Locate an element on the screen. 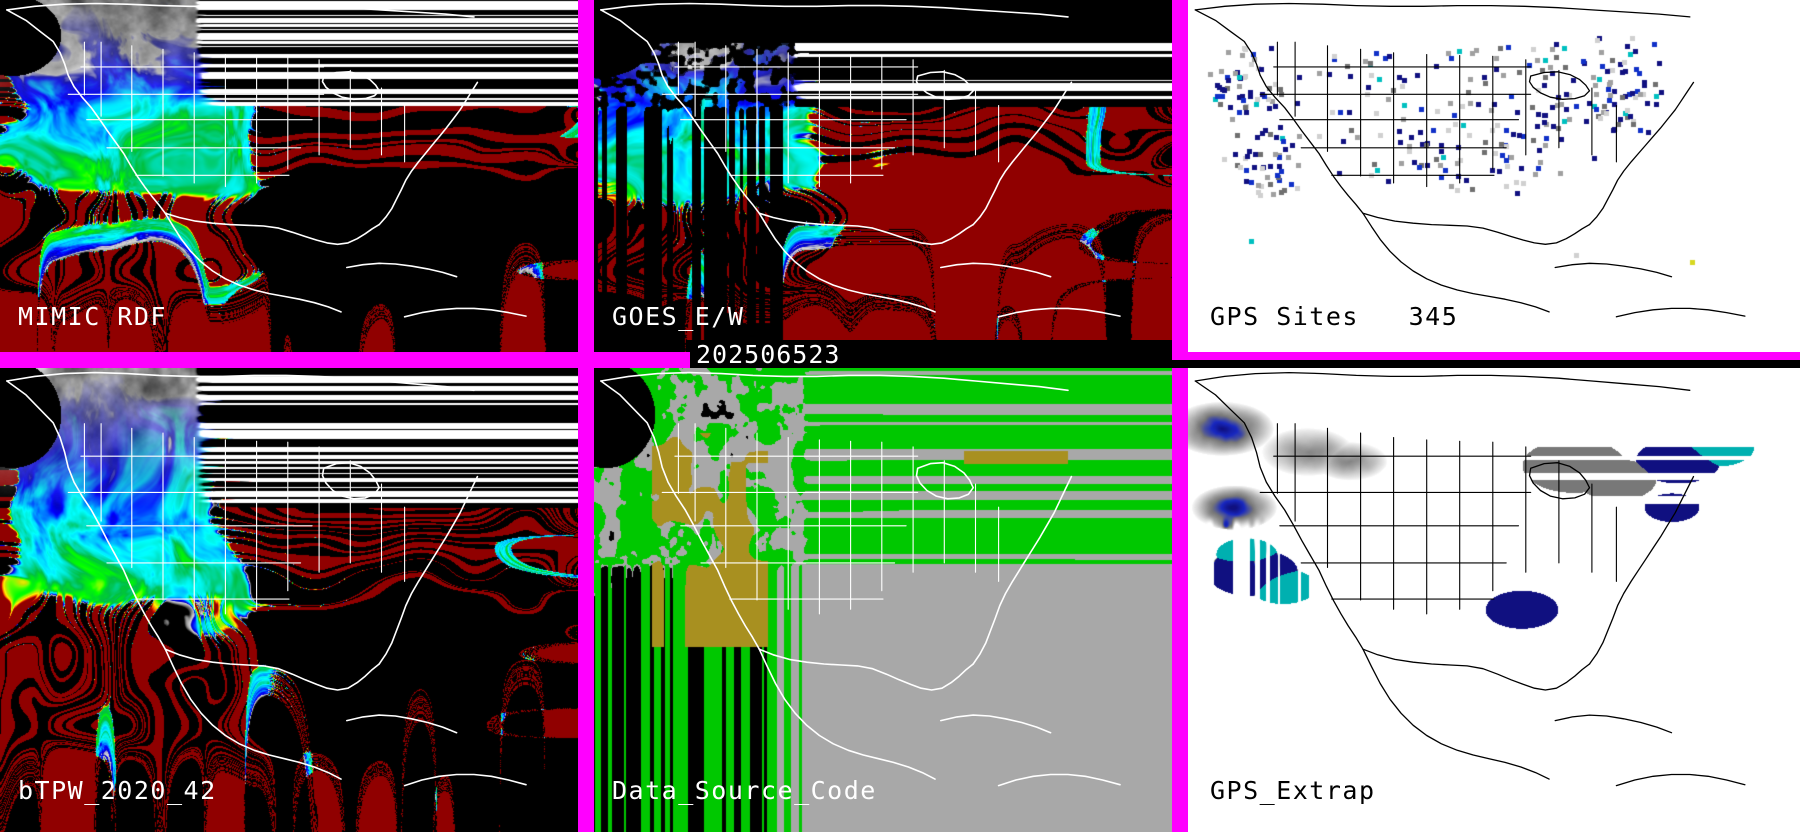  gps-sites-field is located at coordinates (1494, 176).